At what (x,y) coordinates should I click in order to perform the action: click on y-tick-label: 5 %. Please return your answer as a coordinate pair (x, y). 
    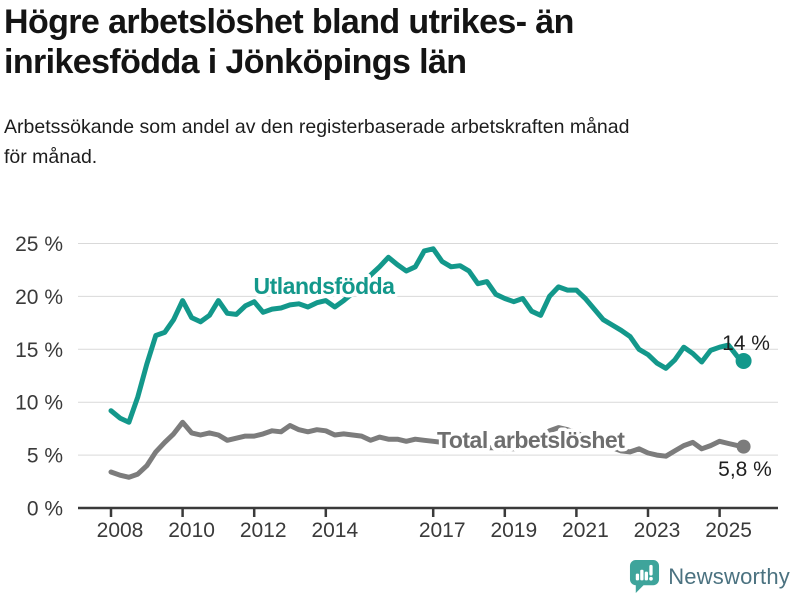
    Looking at the image, I should click on (45, 456).